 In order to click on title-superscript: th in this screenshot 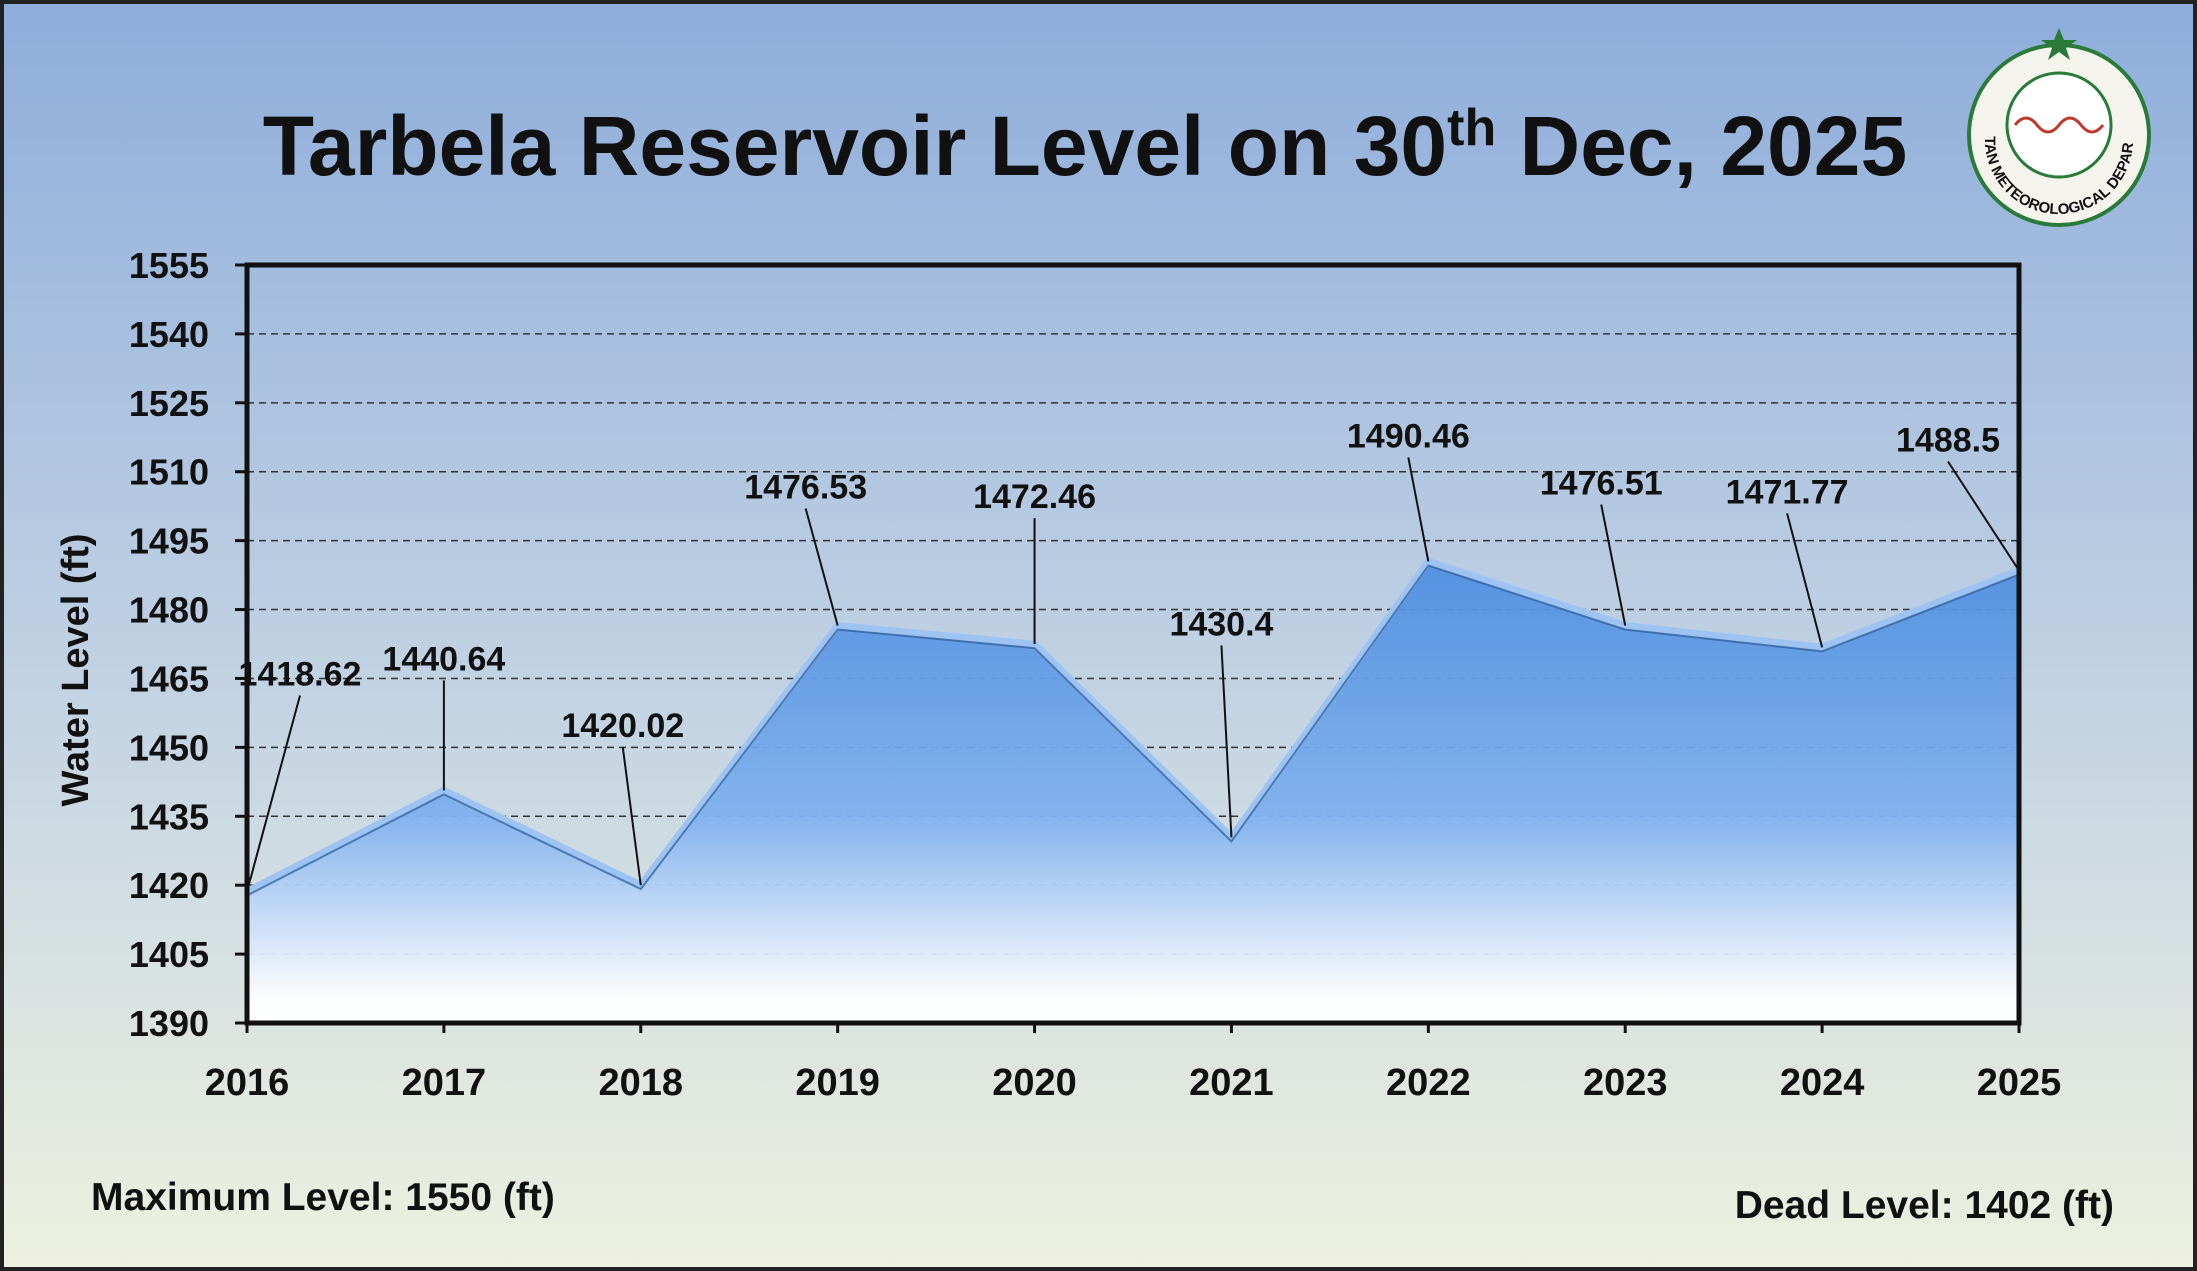, I will do `click(1471, 128)`.